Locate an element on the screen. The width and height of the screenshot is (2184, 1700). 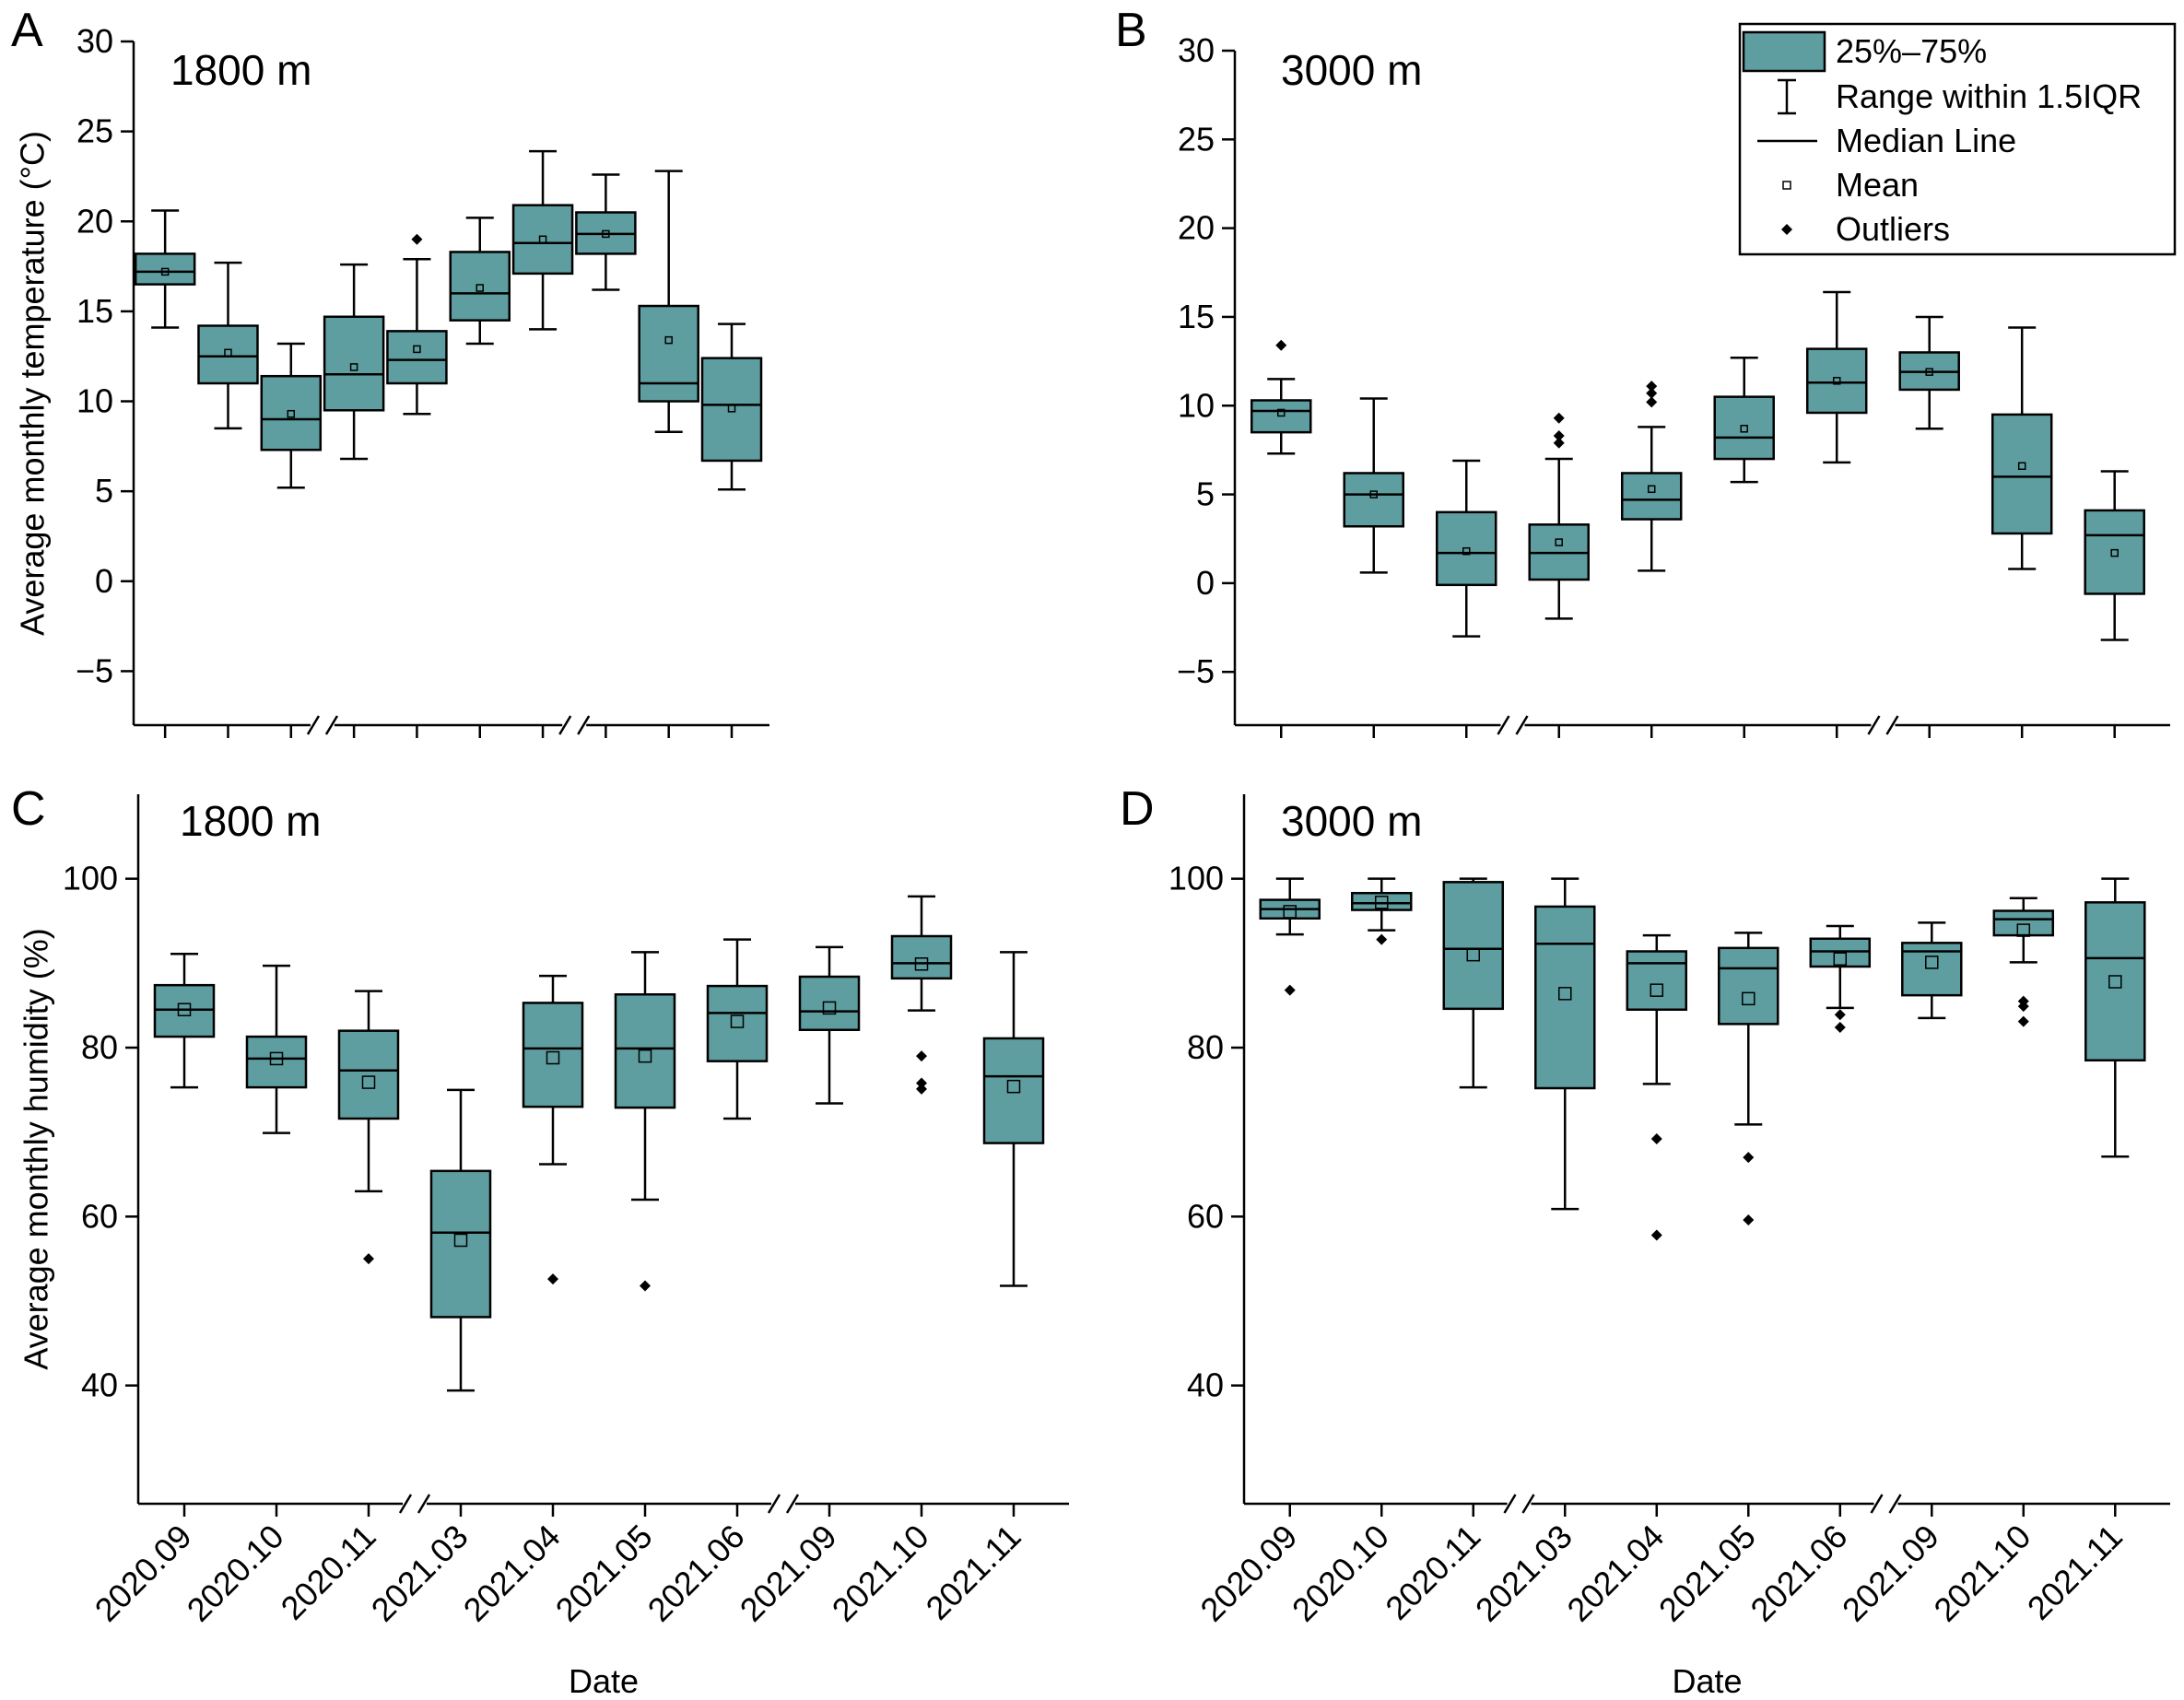
panel-title: 1800 m is located at coordinates (250, 821).